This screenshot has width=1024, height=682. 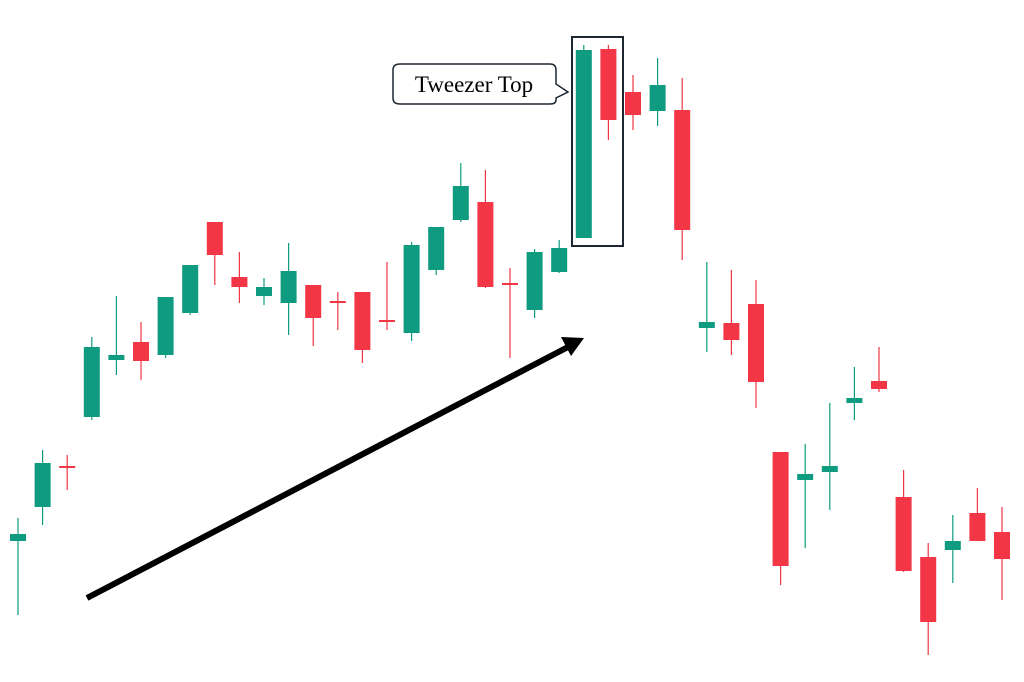 What do you see at coordinates (597, 141) in the screenshot?
I see `highlight-box` at bounding box center [597, 141].